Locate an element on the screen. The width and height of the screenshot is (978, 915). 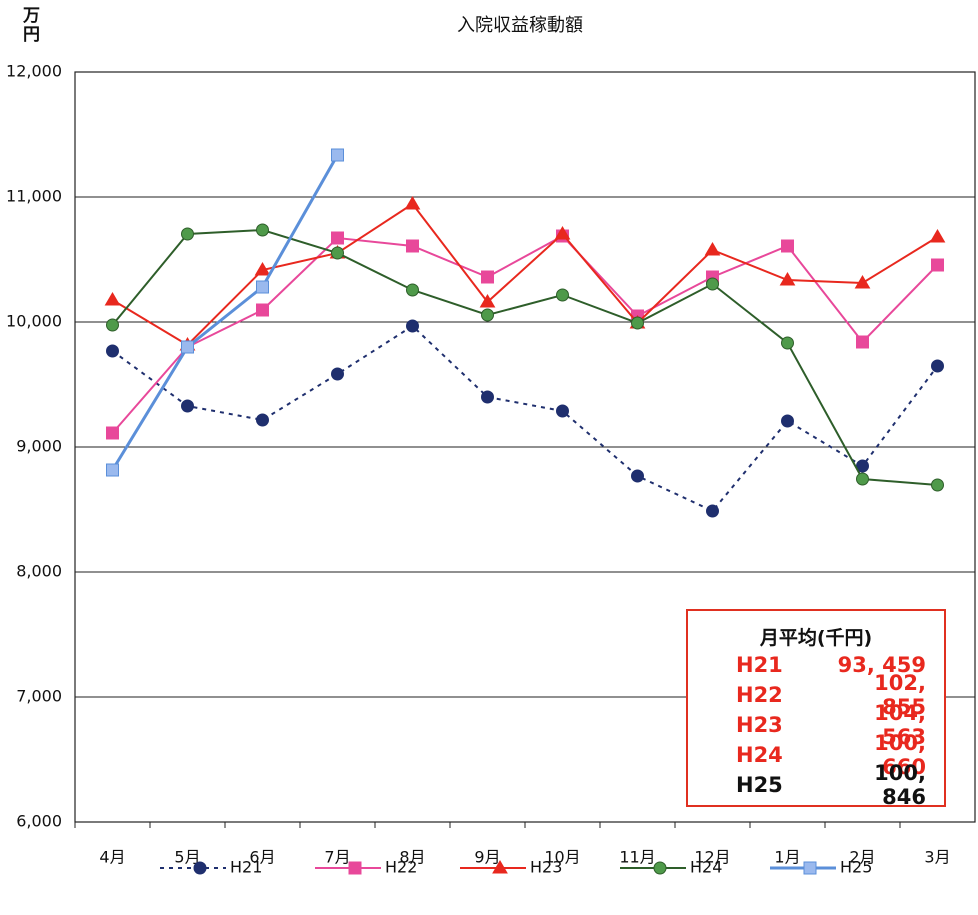
x-tick-label: 11月 is located at coordinates (637, 857).